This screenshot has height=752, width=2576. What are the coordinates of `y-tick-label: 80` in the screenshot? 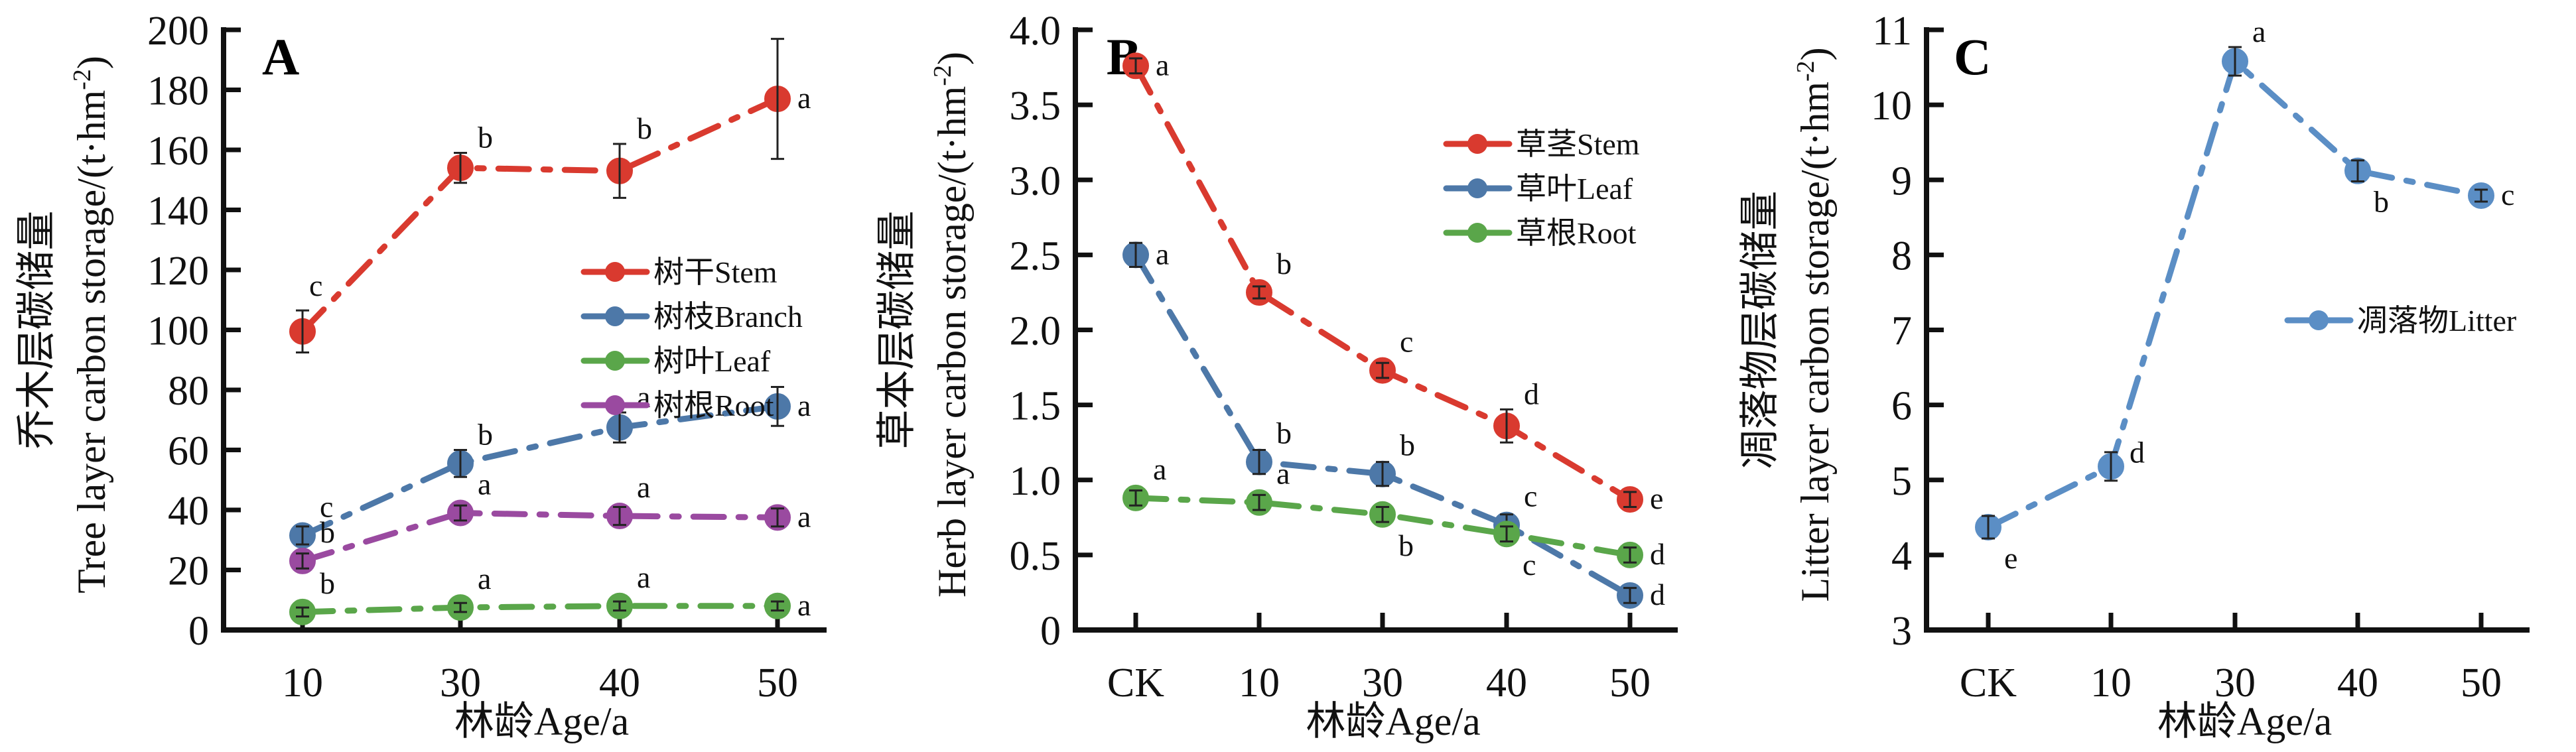 It's located at (188, 391).